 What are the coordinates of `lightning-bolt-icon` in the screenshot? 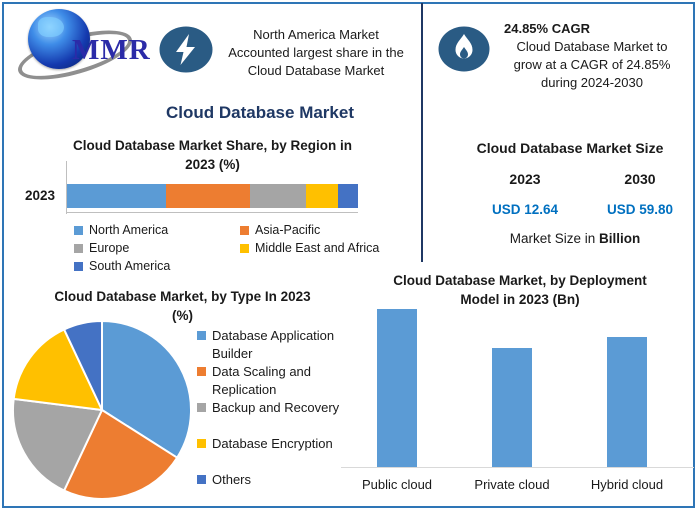 It's located at (185, 49).